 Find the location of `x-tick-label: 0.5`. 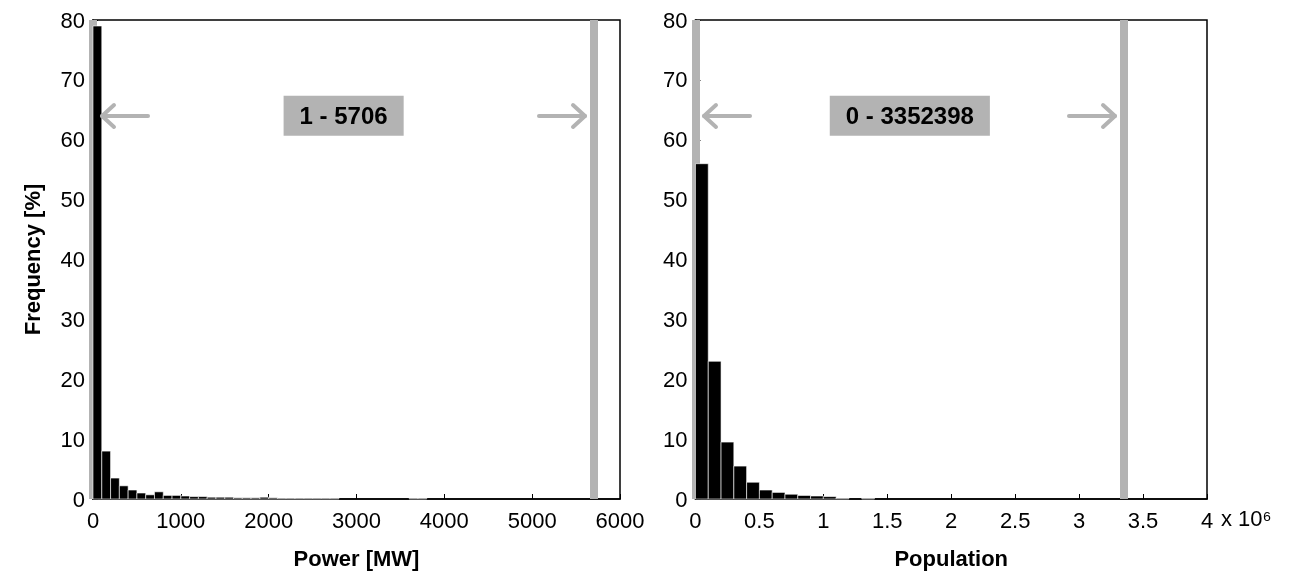

x-tick-label: 0.5 is located at coordinates (759, 520).